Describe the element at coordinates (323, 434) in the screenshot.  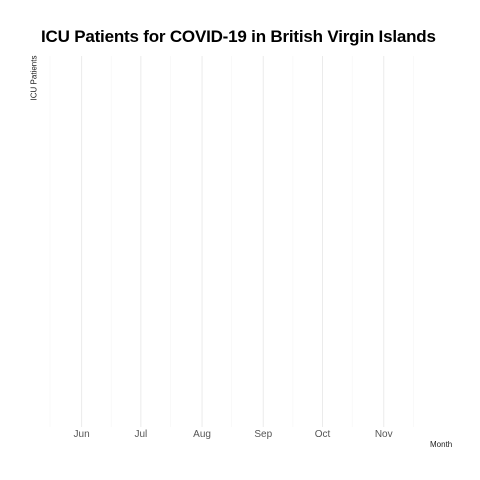
I see `x-tick-label: Oct` at that location.